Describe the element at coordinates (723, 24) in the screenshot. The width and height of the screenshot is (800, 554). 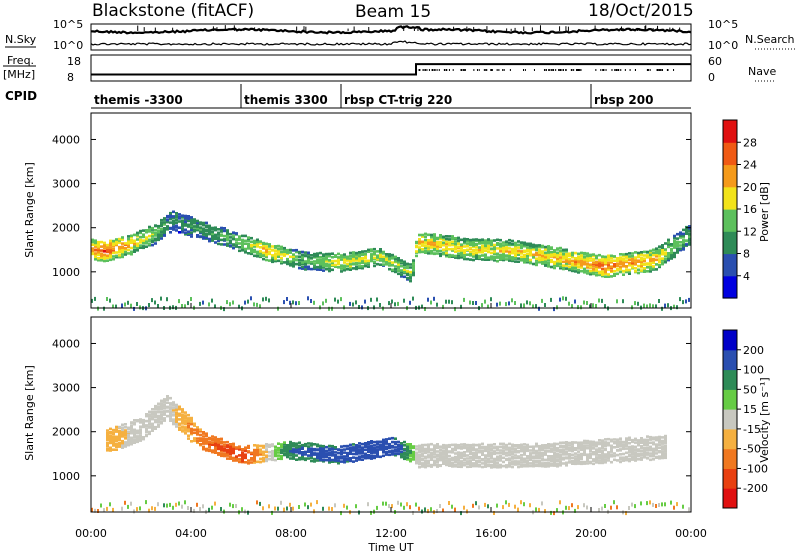
I see `noise-right-tick-high: 10^5` at that location.